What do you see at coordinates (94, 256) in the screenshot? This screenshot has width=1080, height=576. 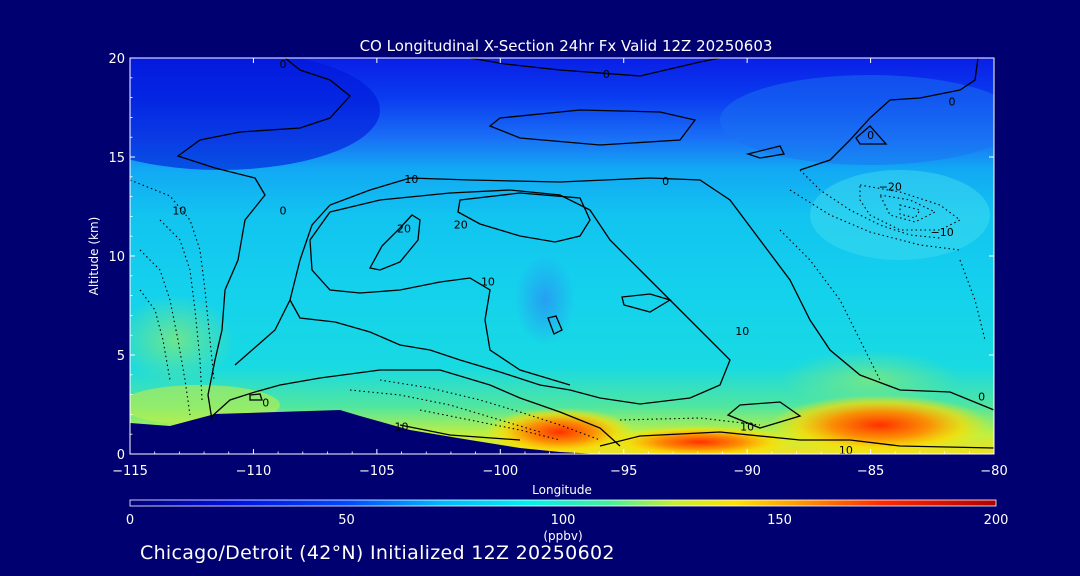 I see `y-axis-label: Altitude (km)` at bounding box center [94, 256].